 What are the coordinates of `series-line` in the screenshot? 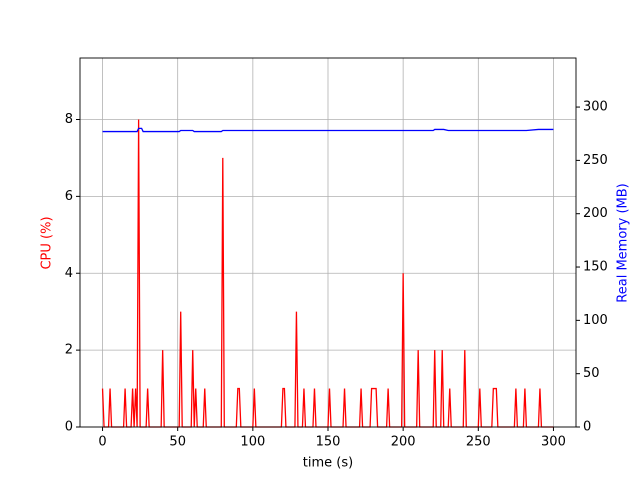 It's located at (328, 130).